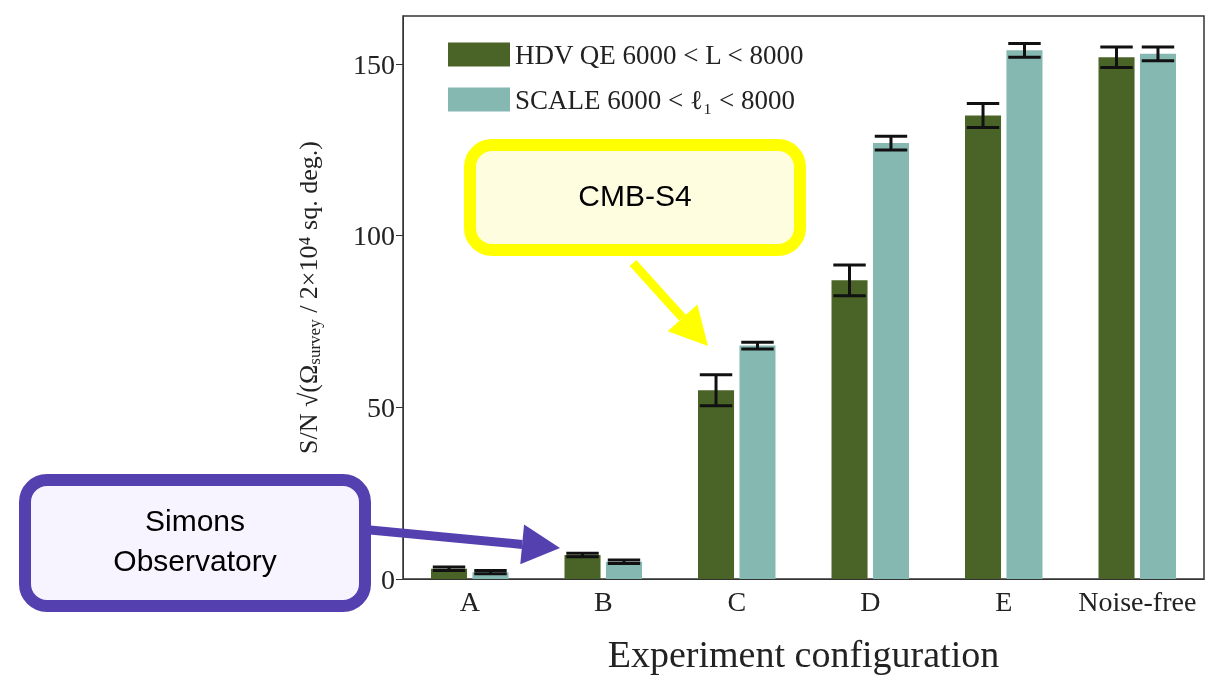 The image size is (1218, 688). Describe the element at coordinates (309, 297) in the screenshot. I see `y-axis-title: S/N √(Ωsurvey / 2×10⁴ sq. deg.)` at that location.